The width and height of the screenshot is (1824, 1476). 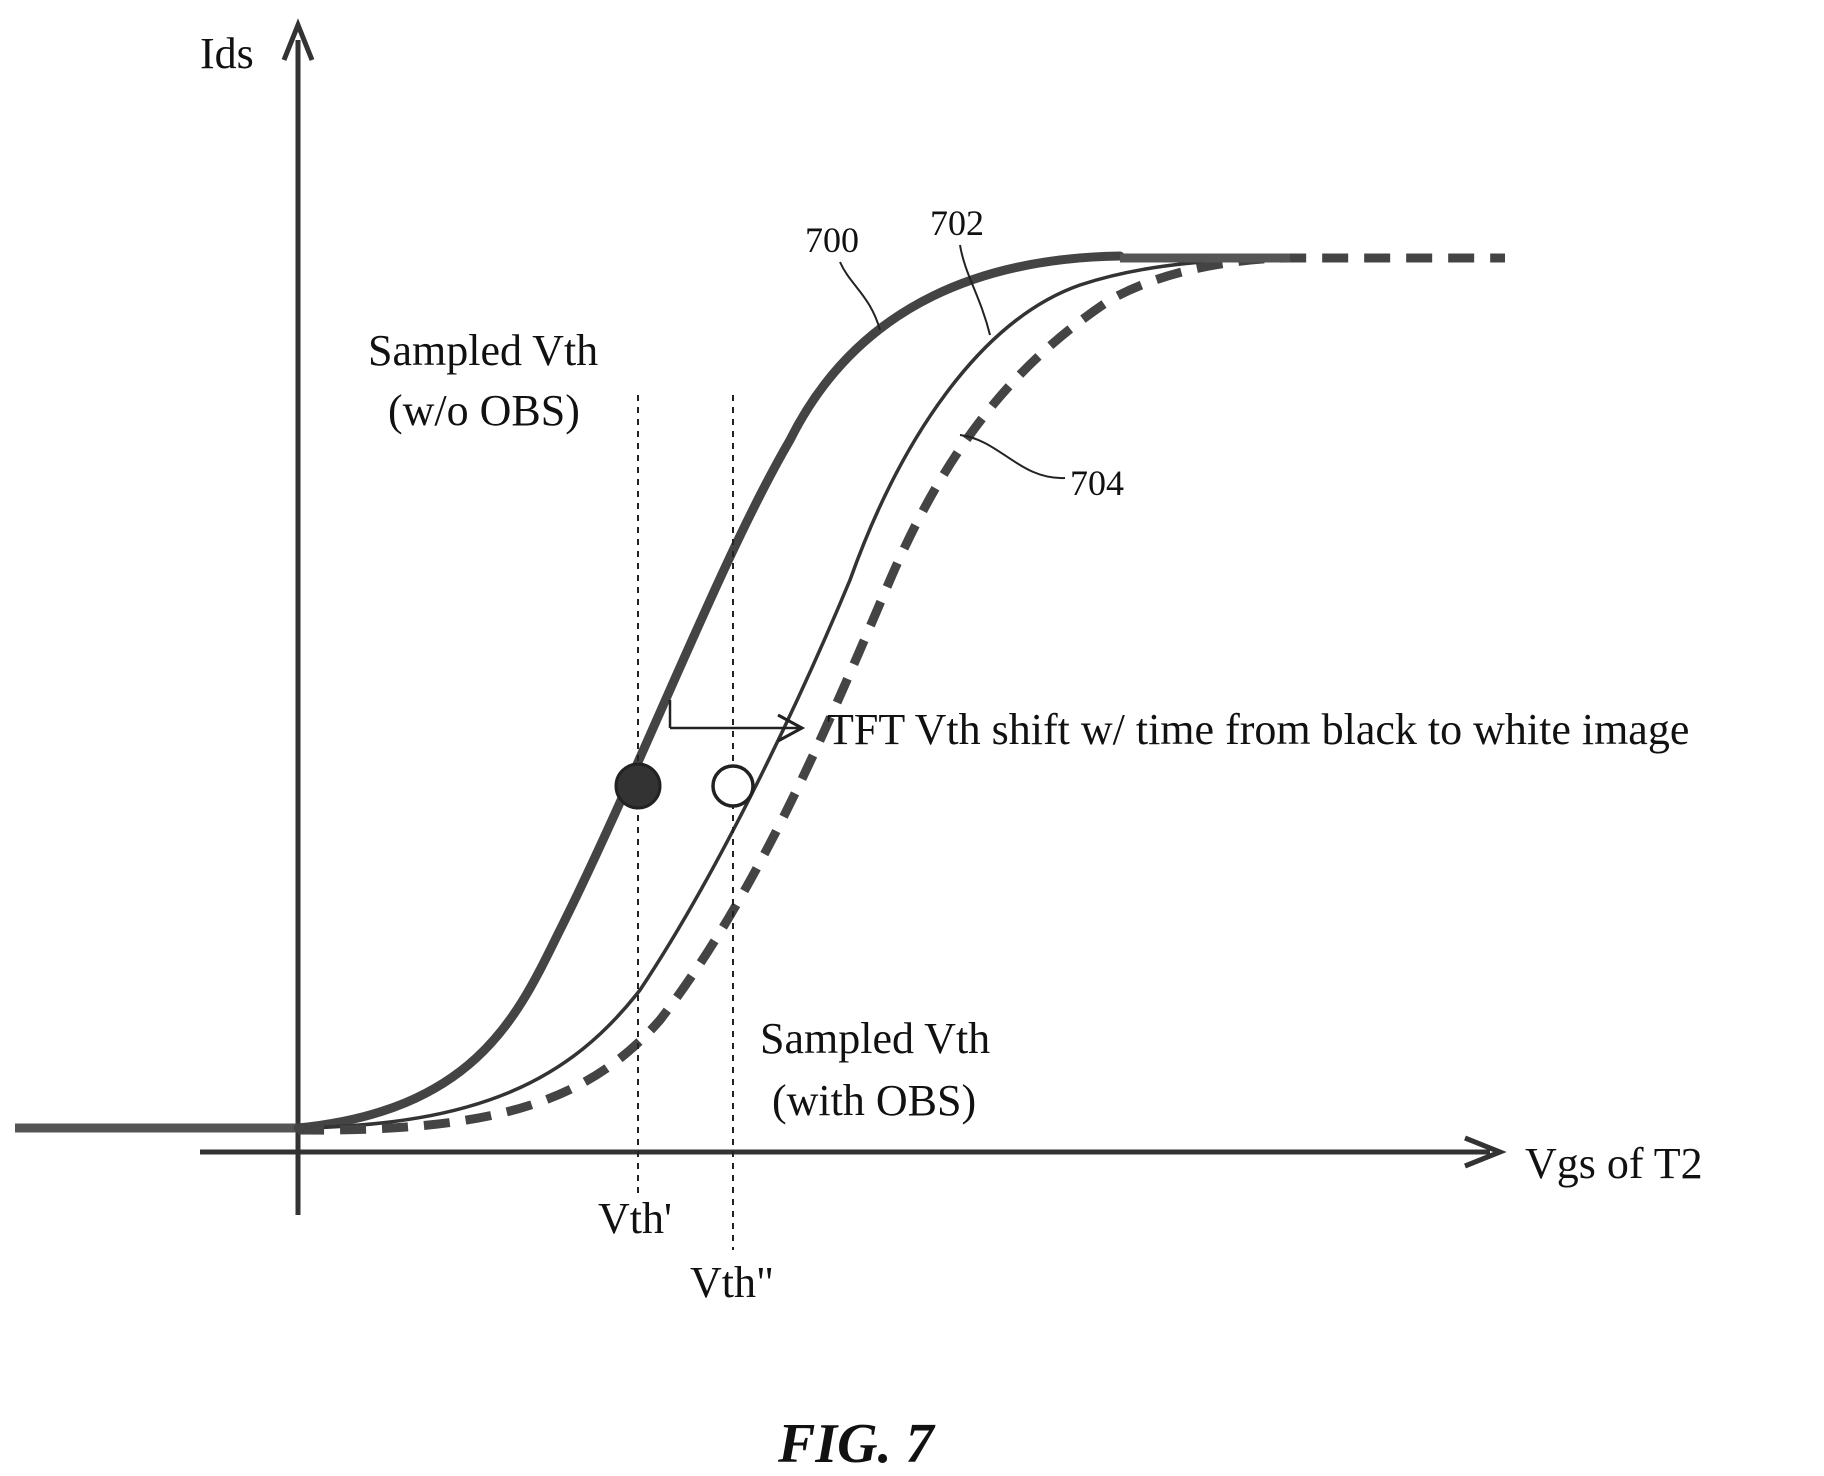 I want to click on y-axis-arrowhead, so click(x=298, y=39).